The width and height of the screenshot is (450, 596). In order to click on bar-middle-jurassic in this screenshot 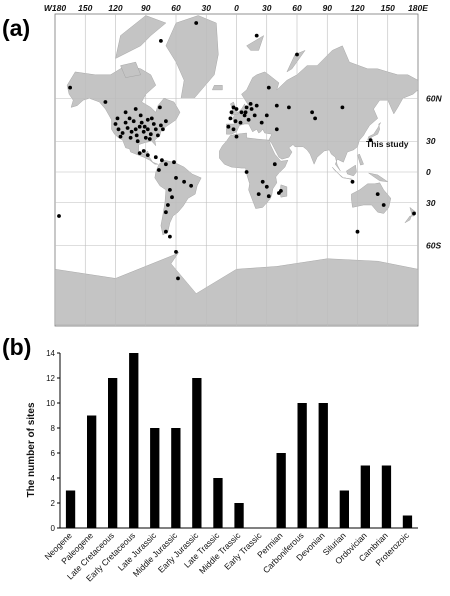, I will do `click(176, 478)`.